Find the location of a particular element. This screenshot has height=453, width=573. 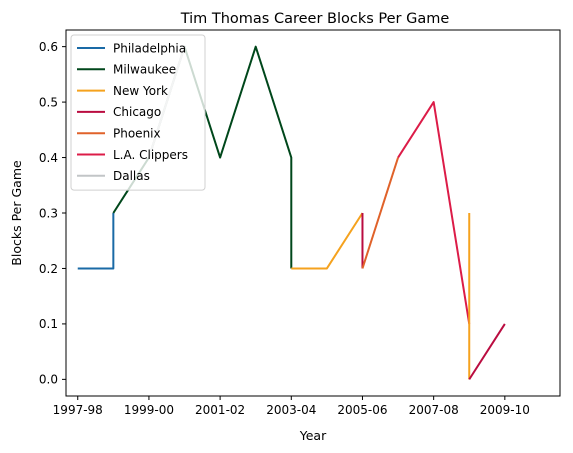

x-axis-label: Year is located at coordinates (313, 435).